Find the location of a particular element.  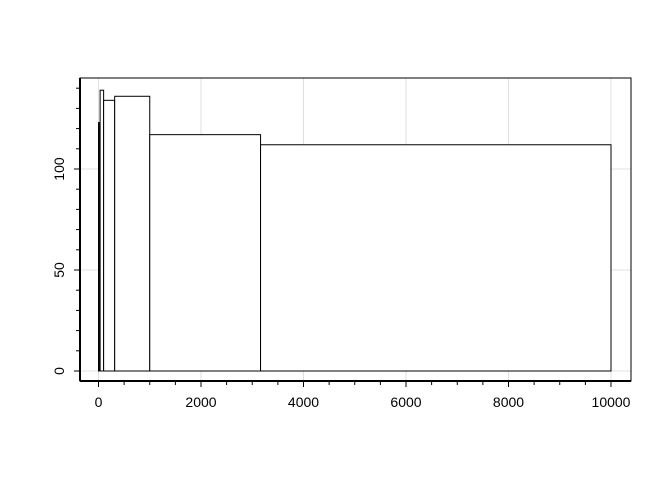

x-tick-label: 4000 is located at coordinates (303, 402).